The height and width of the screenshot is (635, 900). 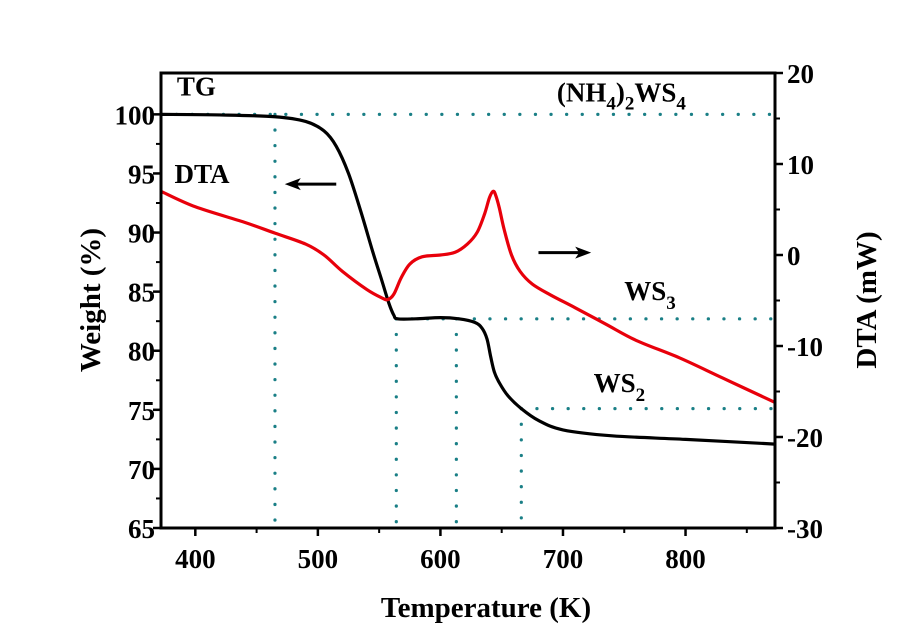 I want to click on arrow-left-icon, so click(x=292, y=184).